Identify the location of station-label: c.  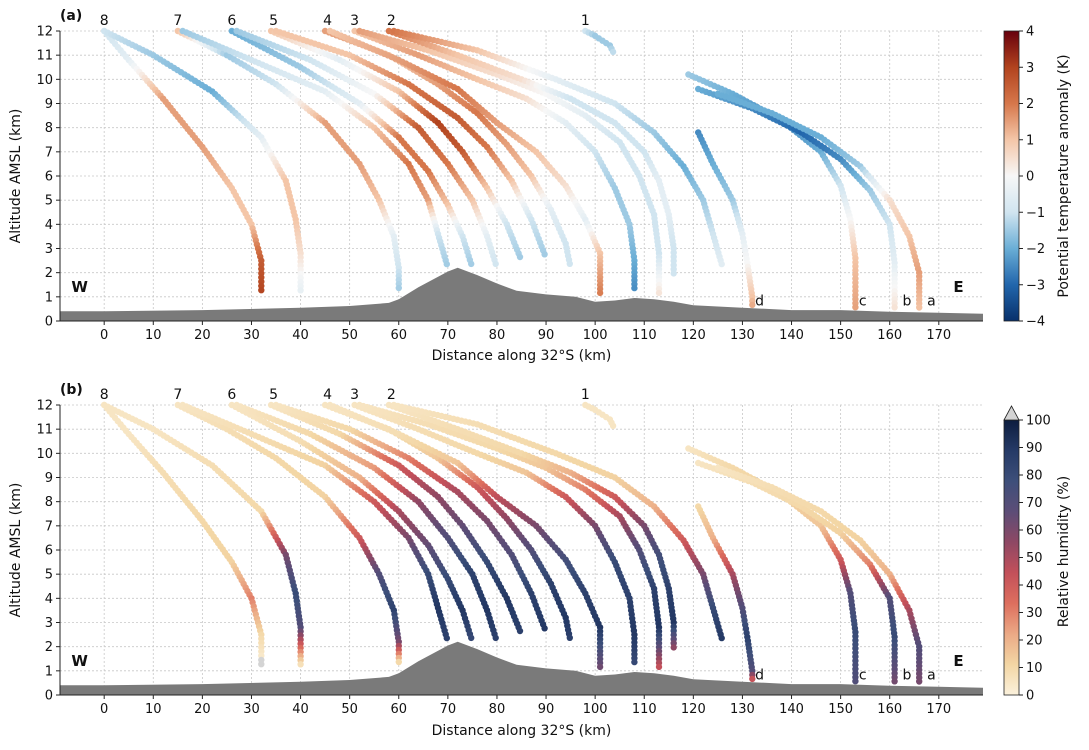
(863, 301).